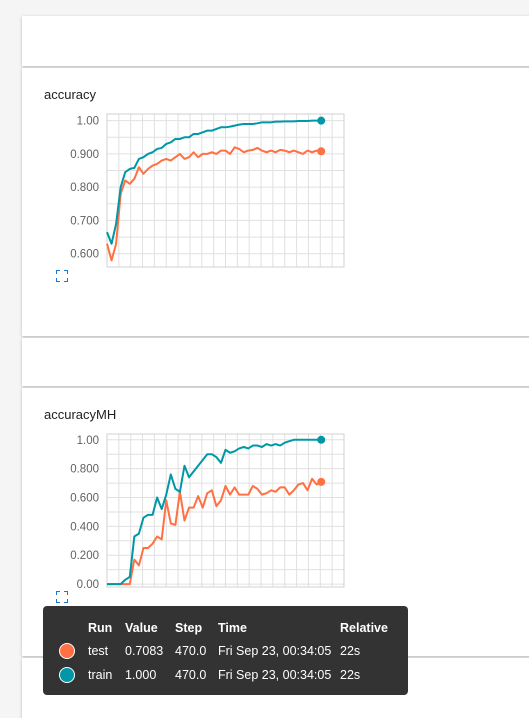 The height and width of the screenshot is (718, 529). What do you see at coordinates (67, 651) in the screenshot?
I see `test-run-color-dot` at bounding box center [67, 651].